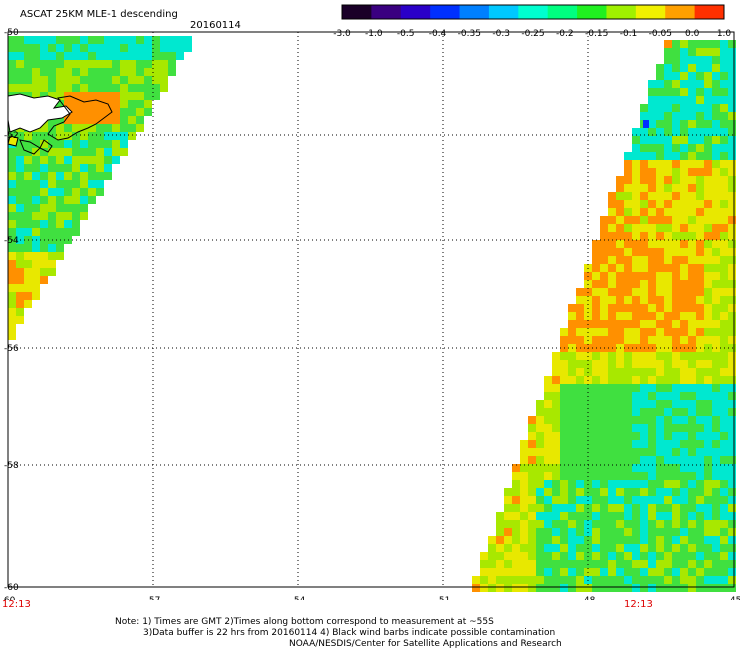 This screenshot has width=740, height=650. Describe the element at coordinates (374, 34) in the screenshot. I see `colorbar-tick-label: -1.0` at that location.